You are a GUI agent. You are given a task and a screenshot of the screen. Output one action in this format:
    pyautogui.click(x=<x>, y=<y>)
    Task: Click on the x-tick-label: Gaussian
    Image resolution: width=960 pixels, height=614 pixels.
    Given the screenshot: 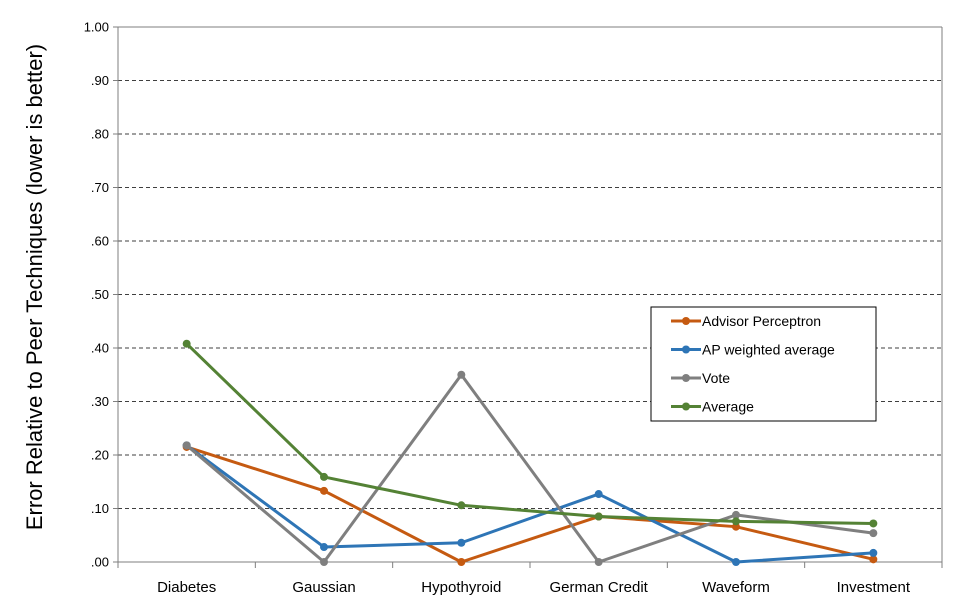 What is the action you would take?
    pyautogui.click(x=323, y=587)
    